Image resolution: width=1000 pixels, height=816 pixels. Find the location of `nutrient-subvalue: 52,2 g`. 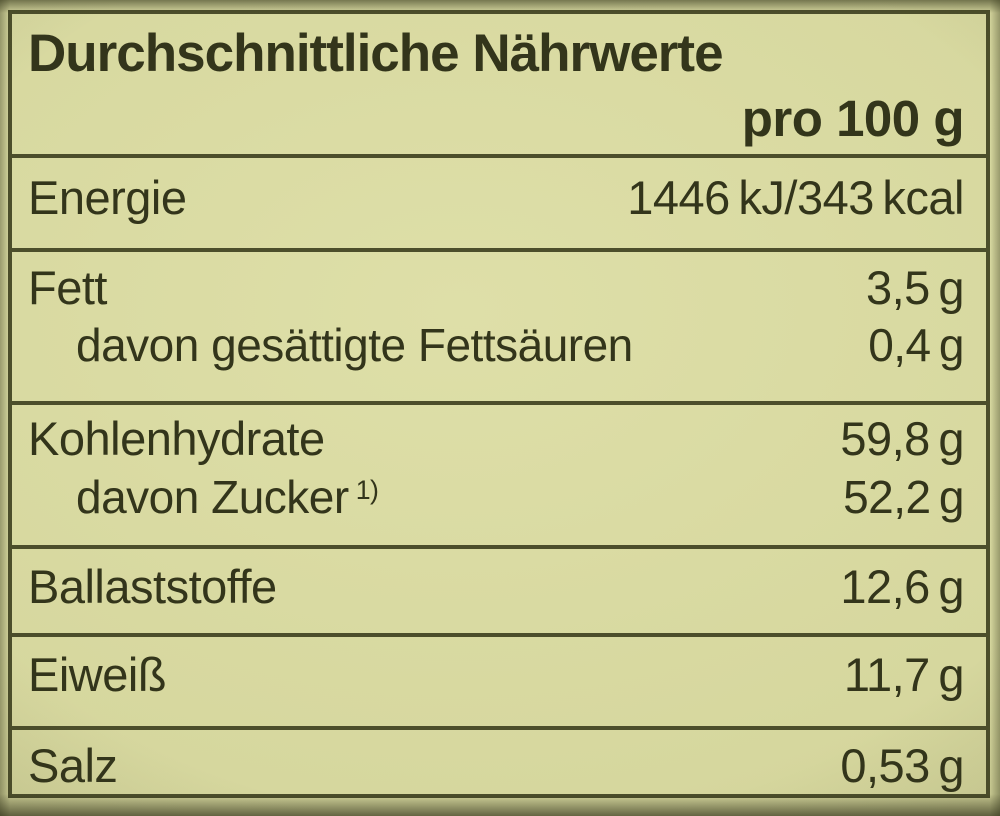

nutrient-subvalue: 52,2 g is located at coordinates (903, 496).